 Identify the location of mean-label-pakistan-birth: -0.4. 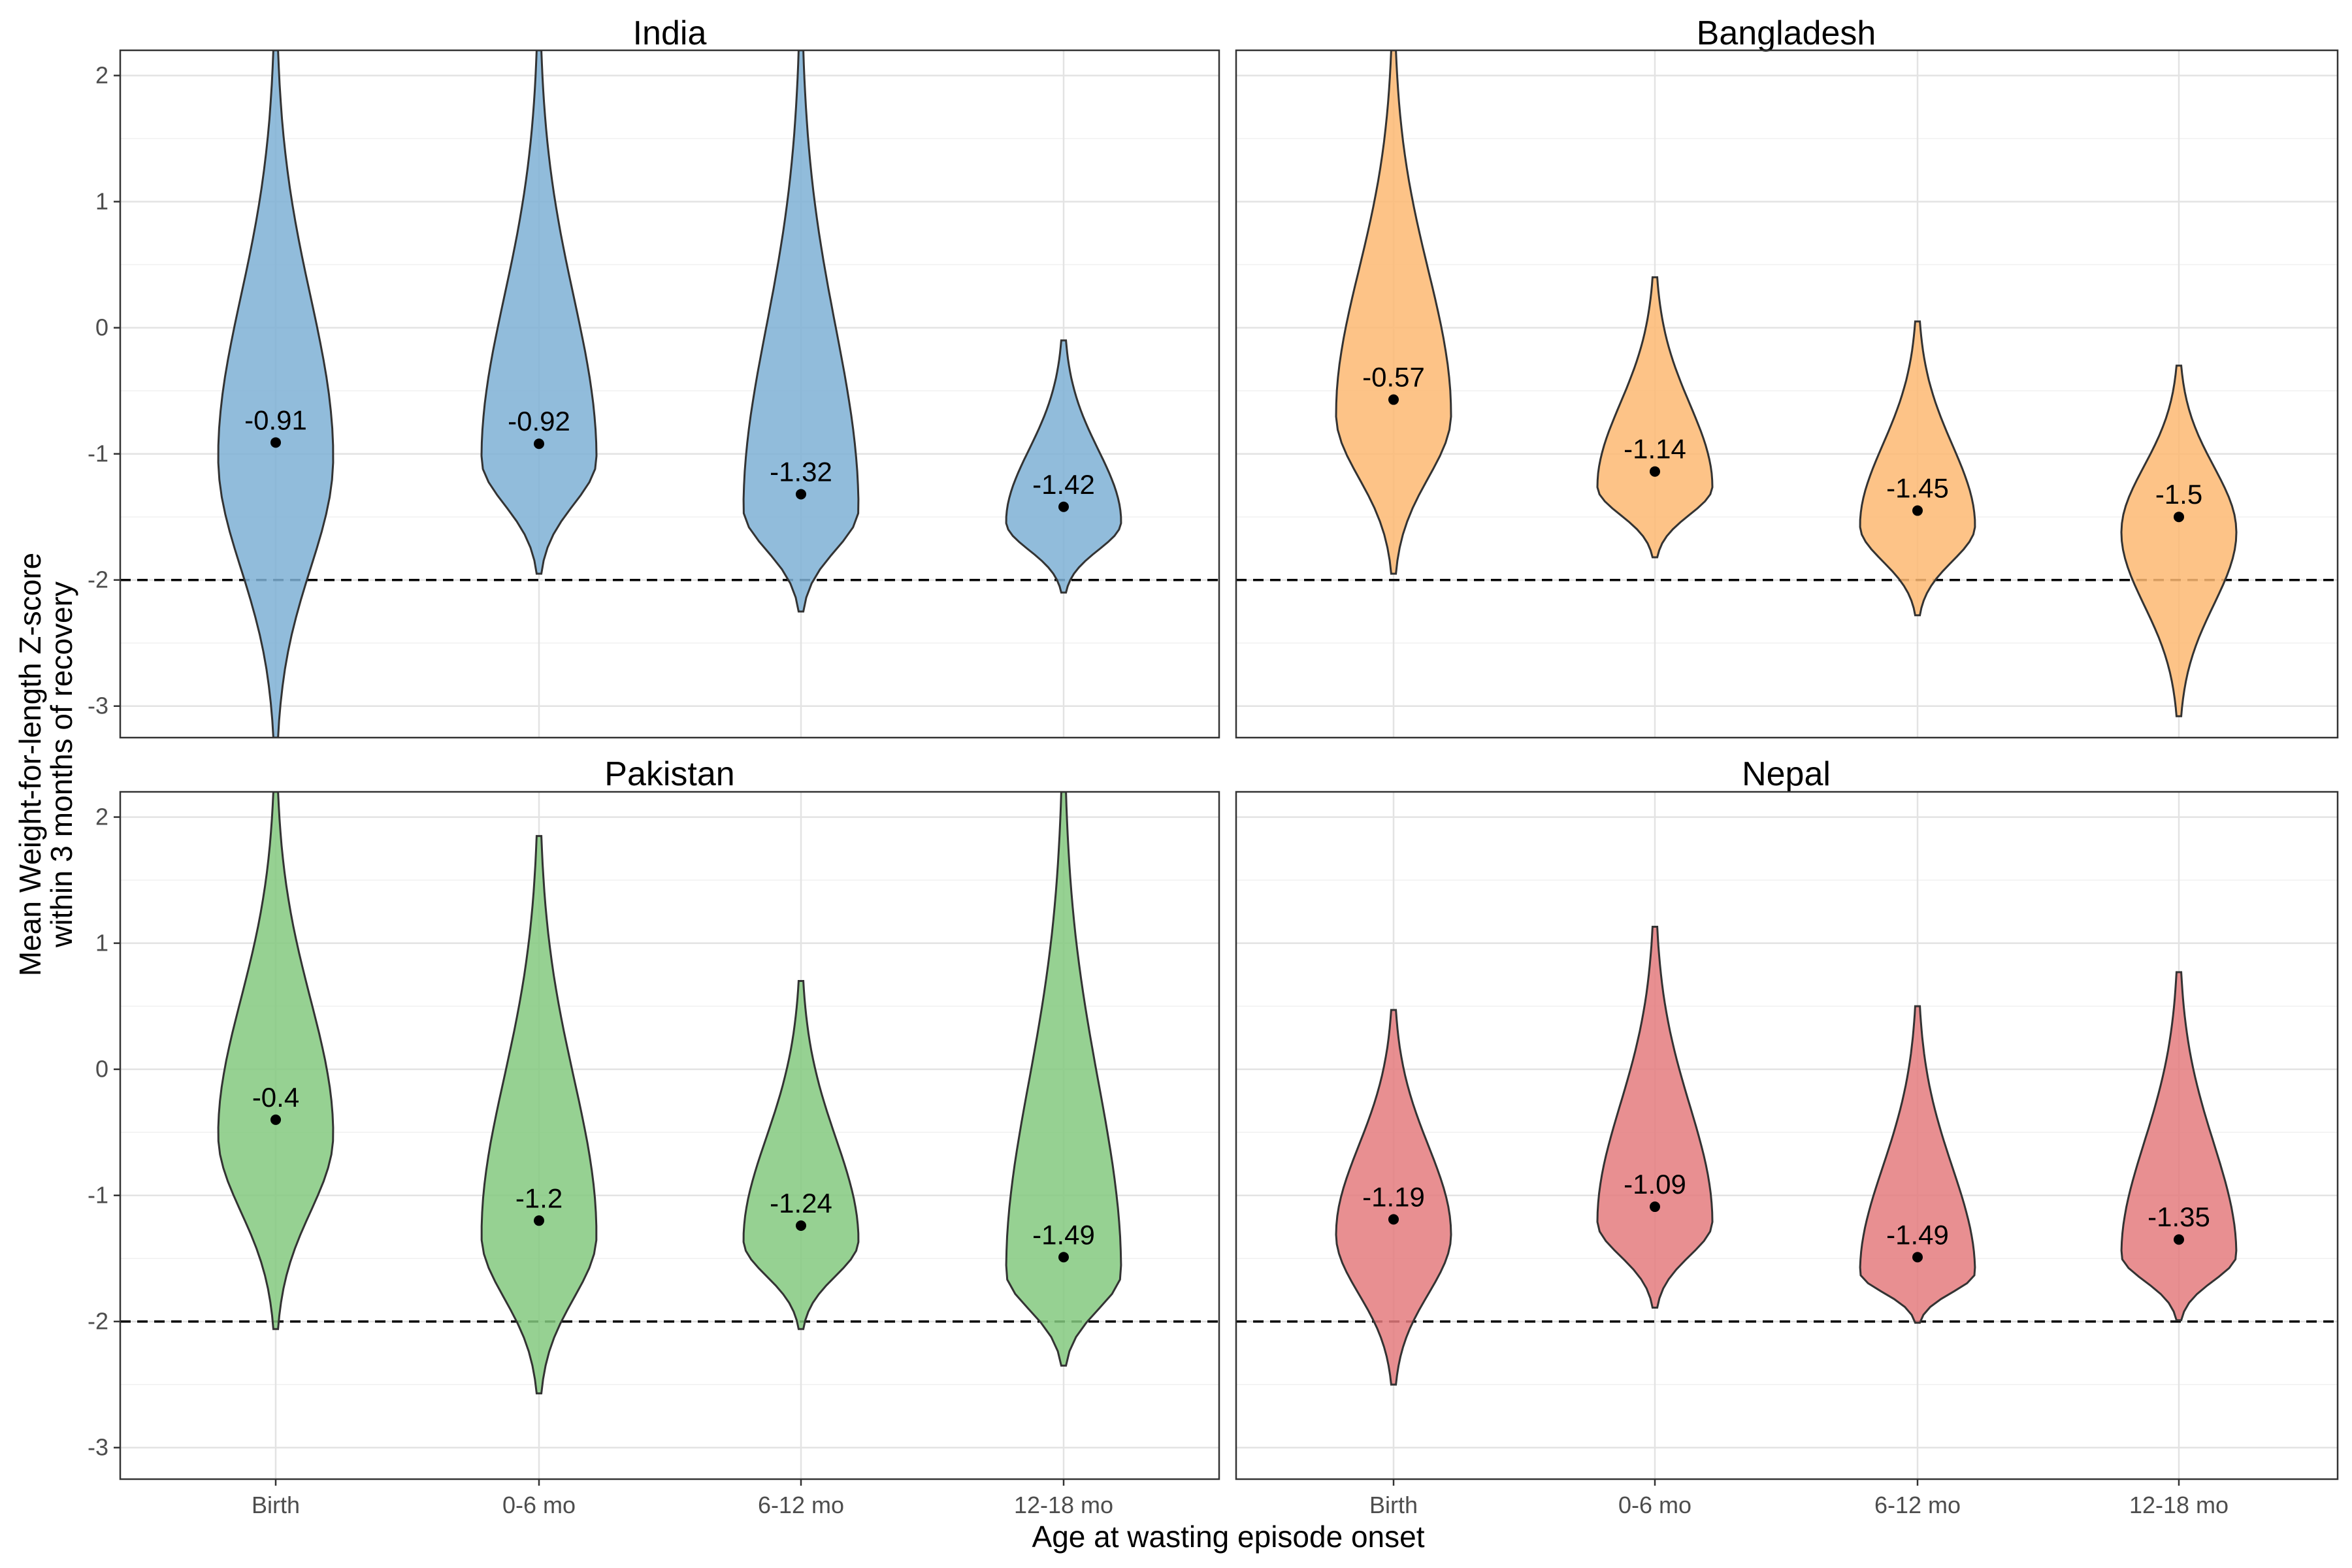
(275, 1097).